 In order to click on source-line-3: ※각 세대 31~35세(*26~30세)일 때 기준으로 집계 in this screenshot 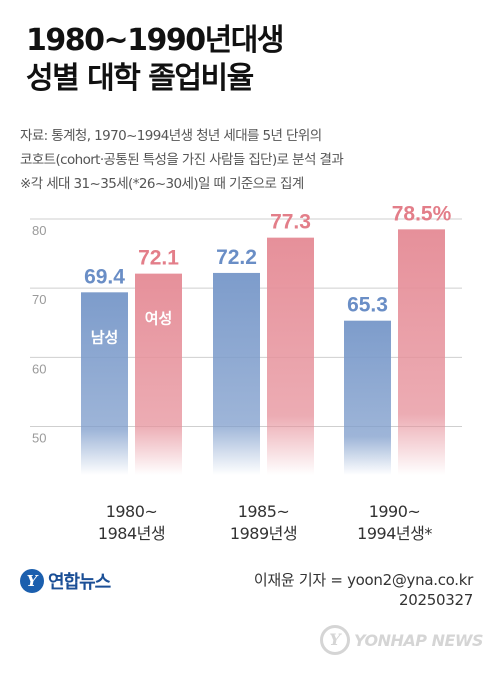, I will do `click(162, 184)`.